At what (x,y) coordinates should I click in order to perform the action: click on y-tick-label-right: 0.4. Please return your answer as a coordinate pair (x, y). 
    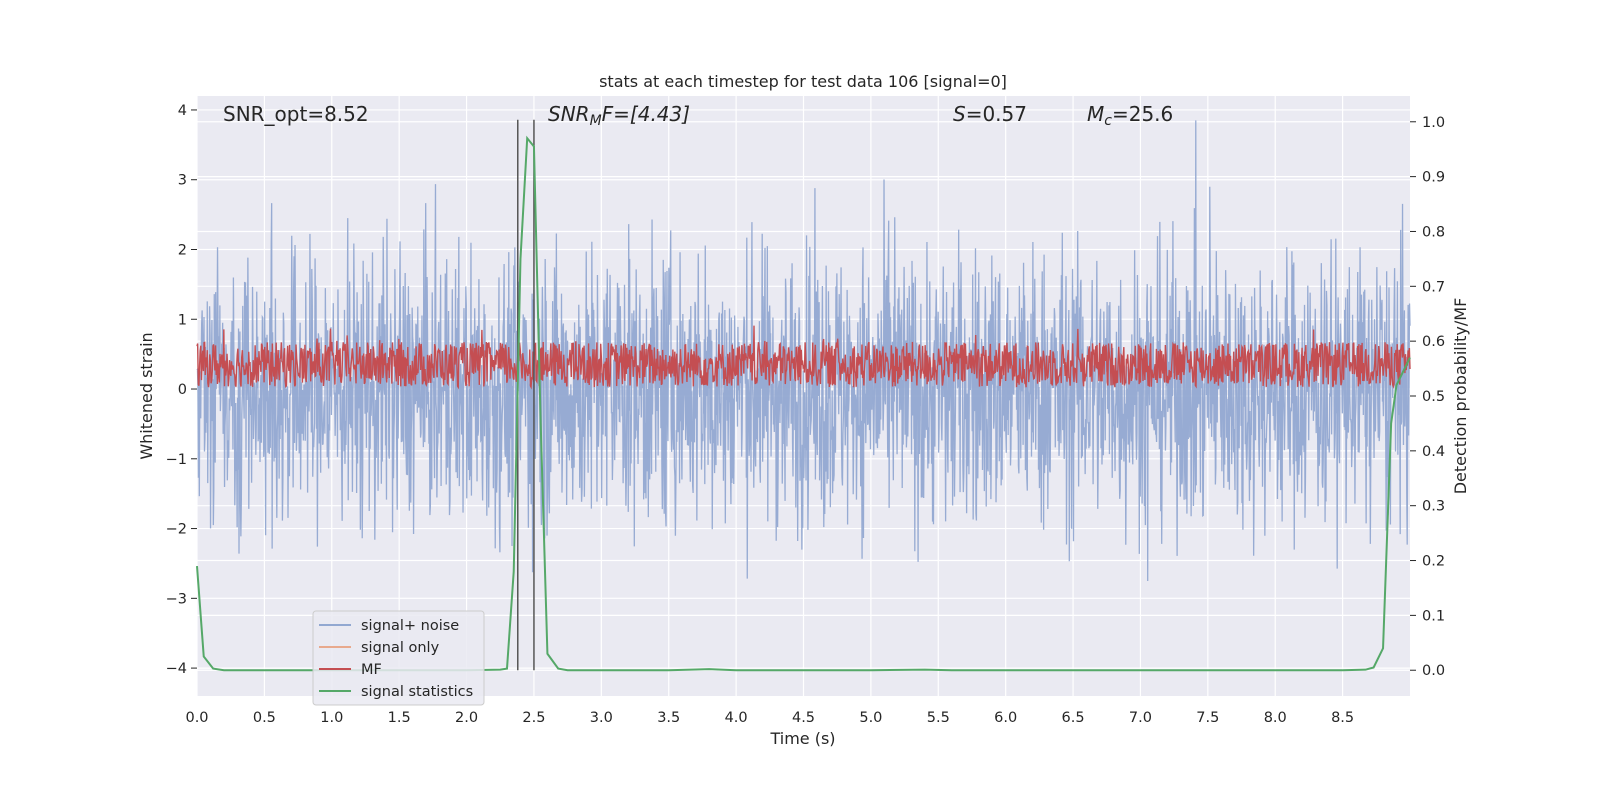
    Looking at the image, I should click on (1433, 452).